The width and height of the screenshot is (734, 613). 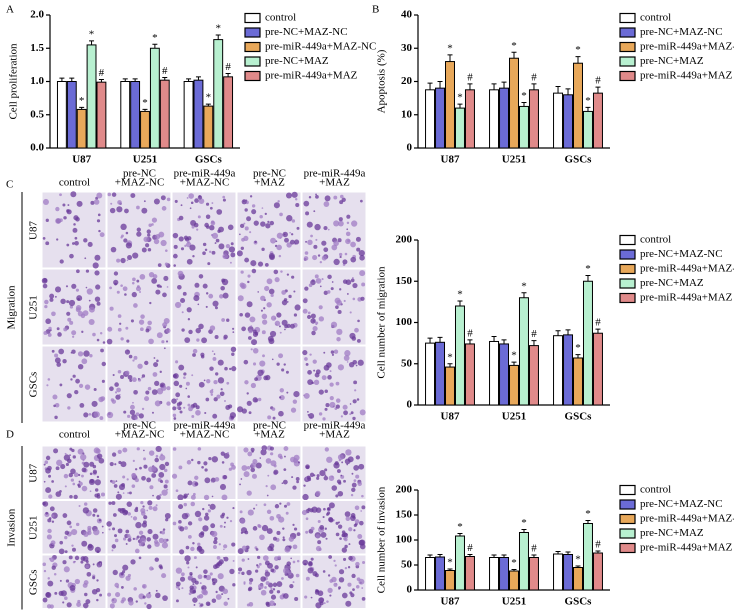 I want to click on x-tick-label: GSCs, so click(x=209, y=160).